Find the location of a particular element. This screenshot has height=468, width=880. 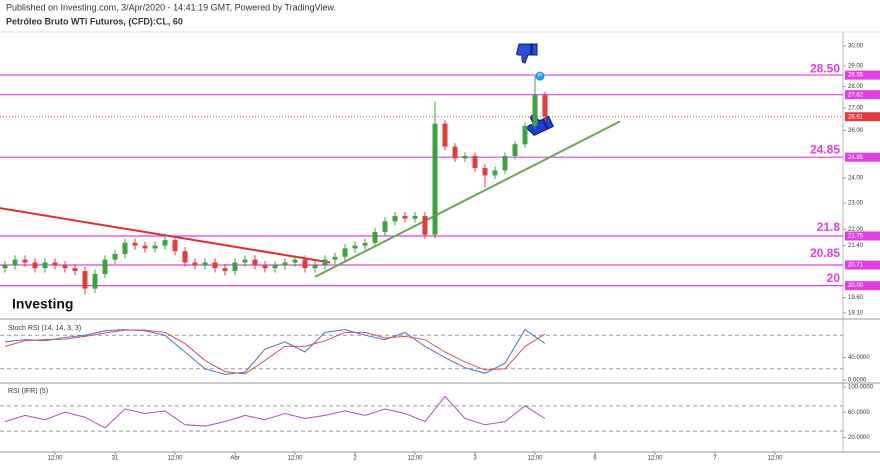

x-tick-label: Abr is located at coordinates (234, 459).